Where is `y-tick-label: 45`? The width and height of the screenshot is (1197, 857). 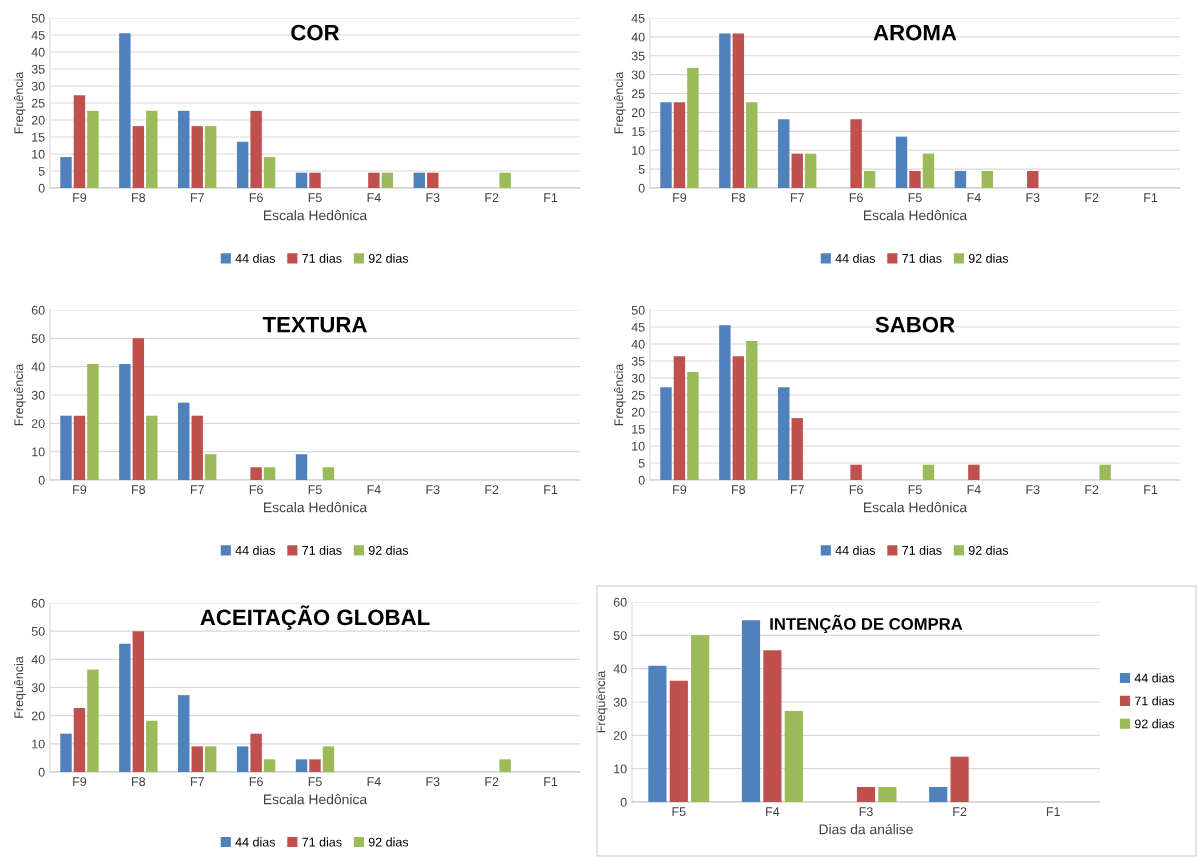
y-tick-label: 45 is located at coordinates (638, 327).